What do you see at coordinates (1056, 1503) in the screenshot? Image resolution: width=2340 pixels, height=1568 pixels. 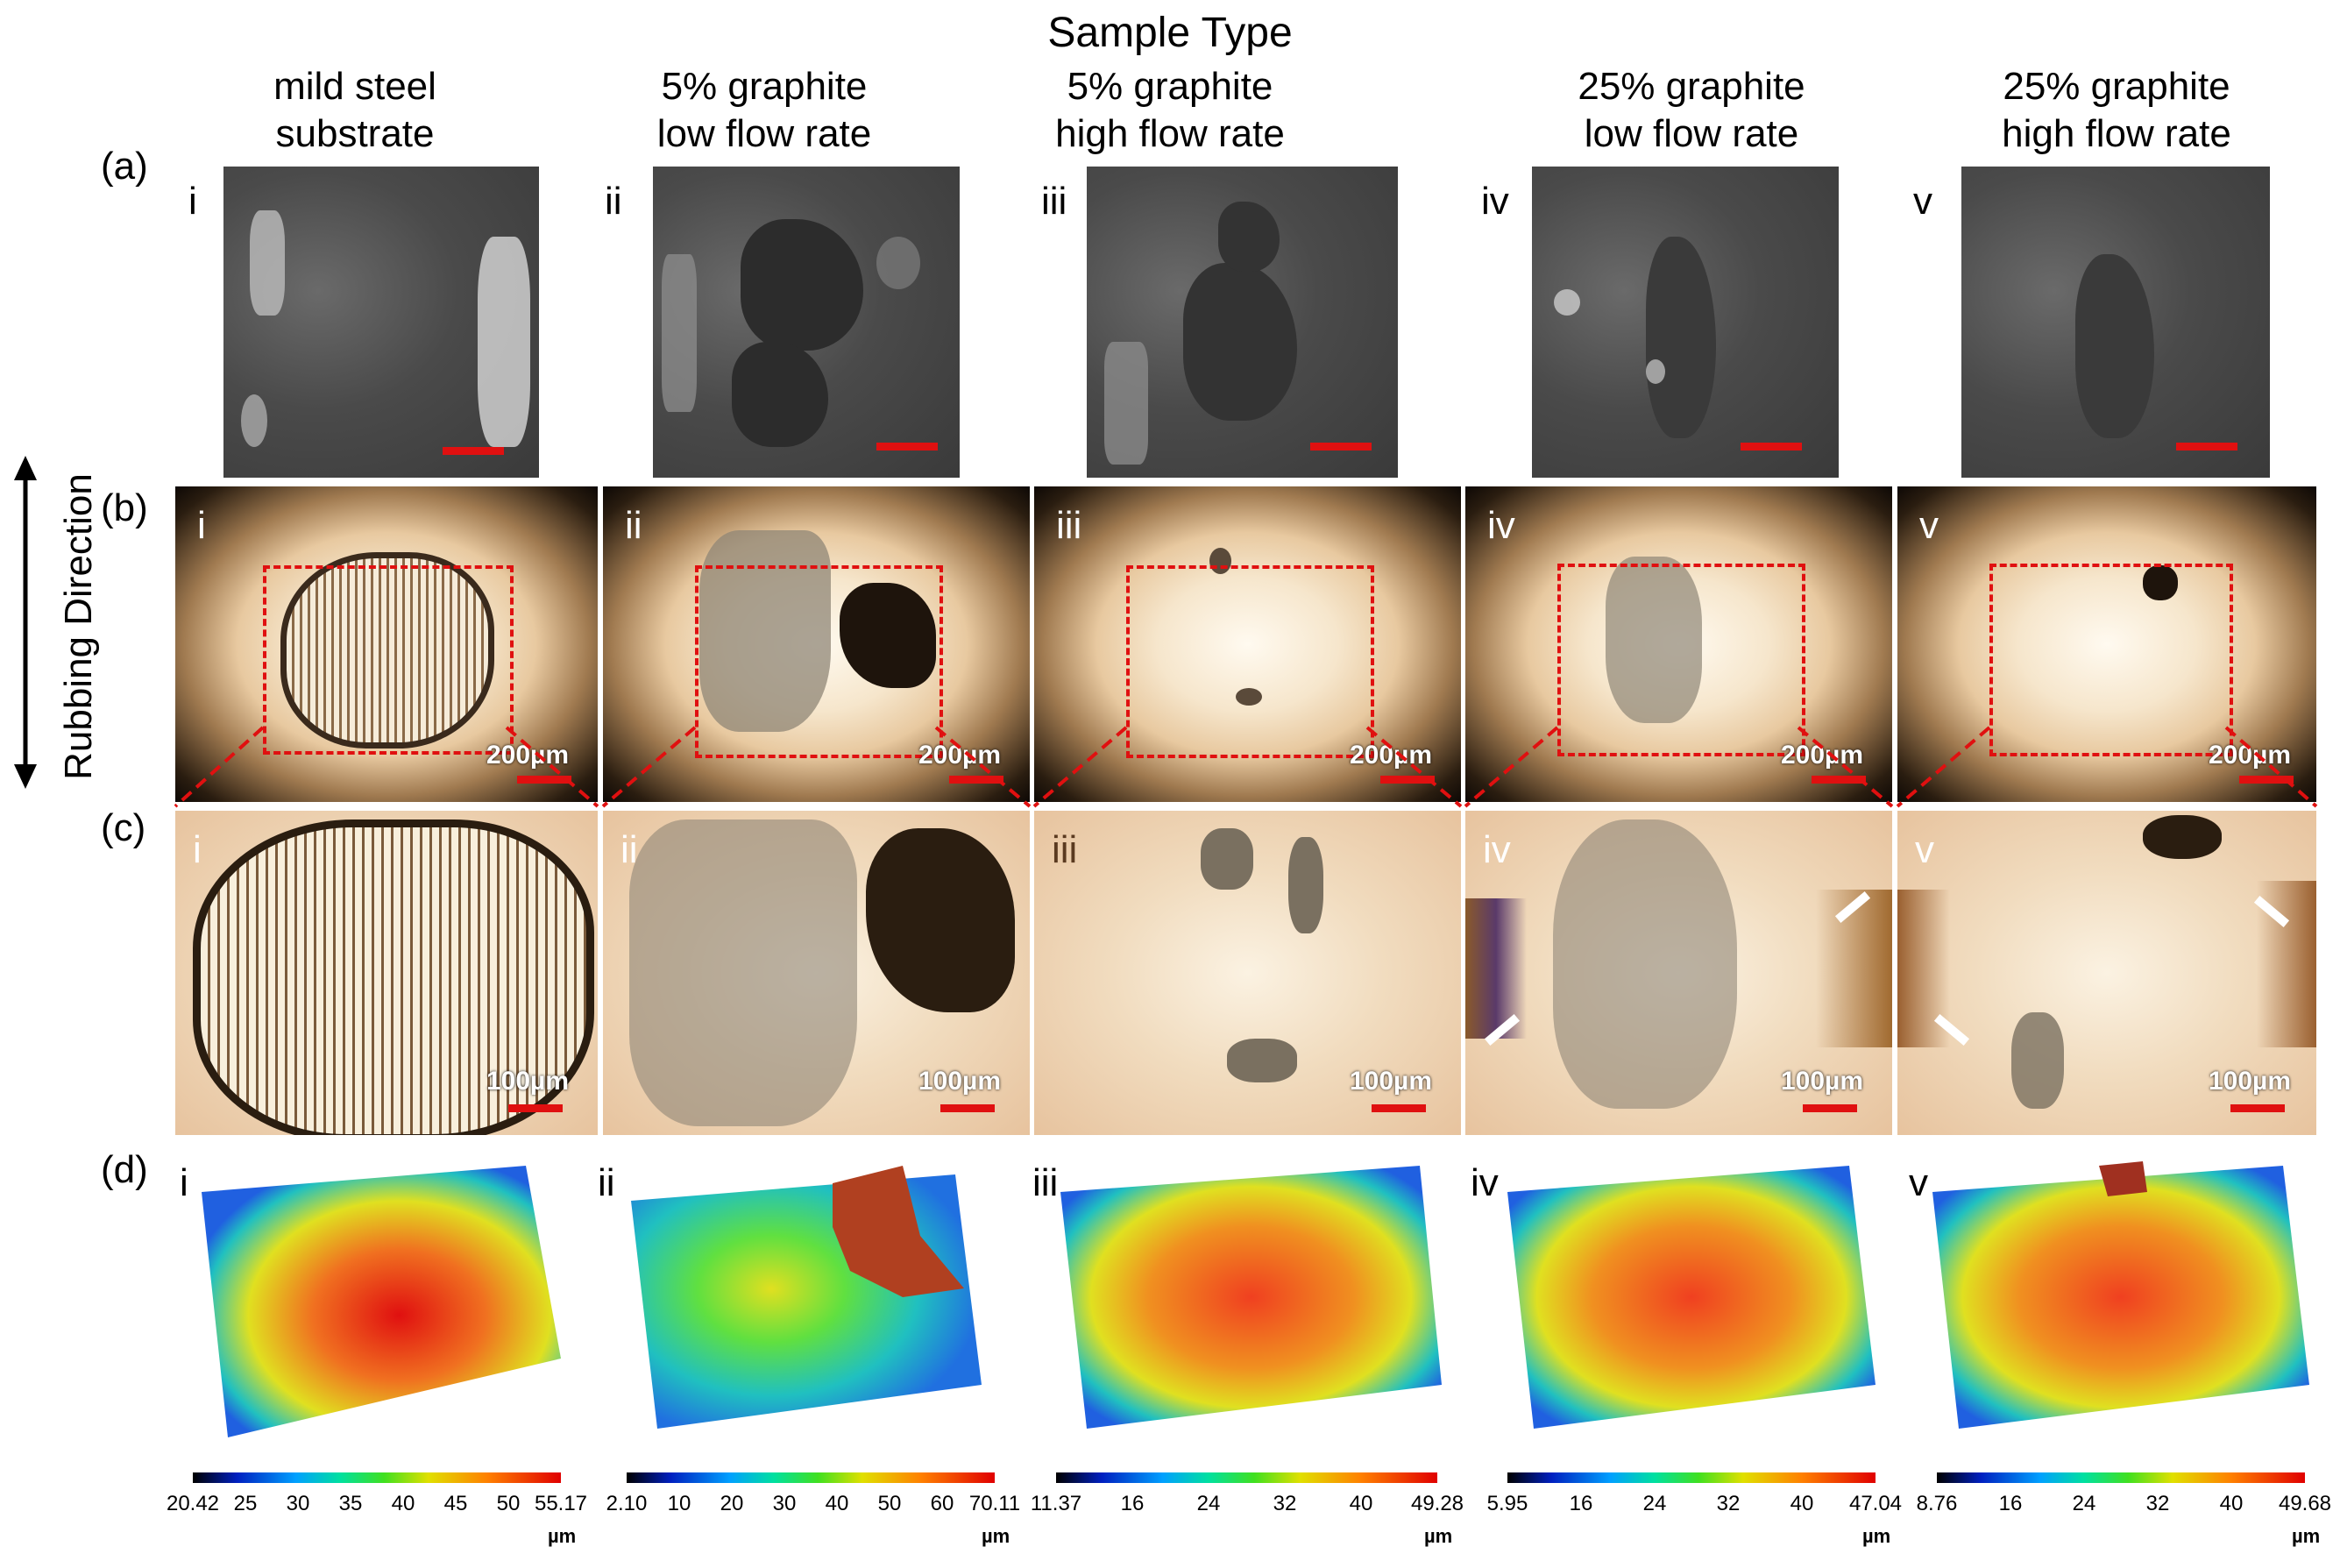 I see `colorbar-tick-label: 11.37` at bounding box center [1056, 1503].